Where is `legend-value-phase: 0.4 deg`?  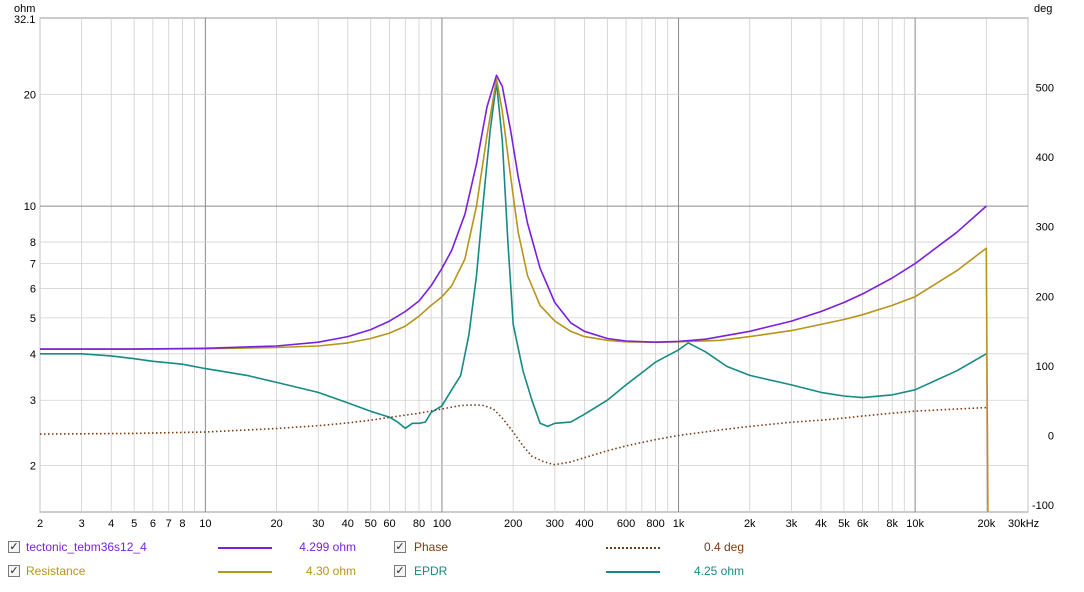
legend-value-phase: 0.4 deg is located at coordinates (723, 547).